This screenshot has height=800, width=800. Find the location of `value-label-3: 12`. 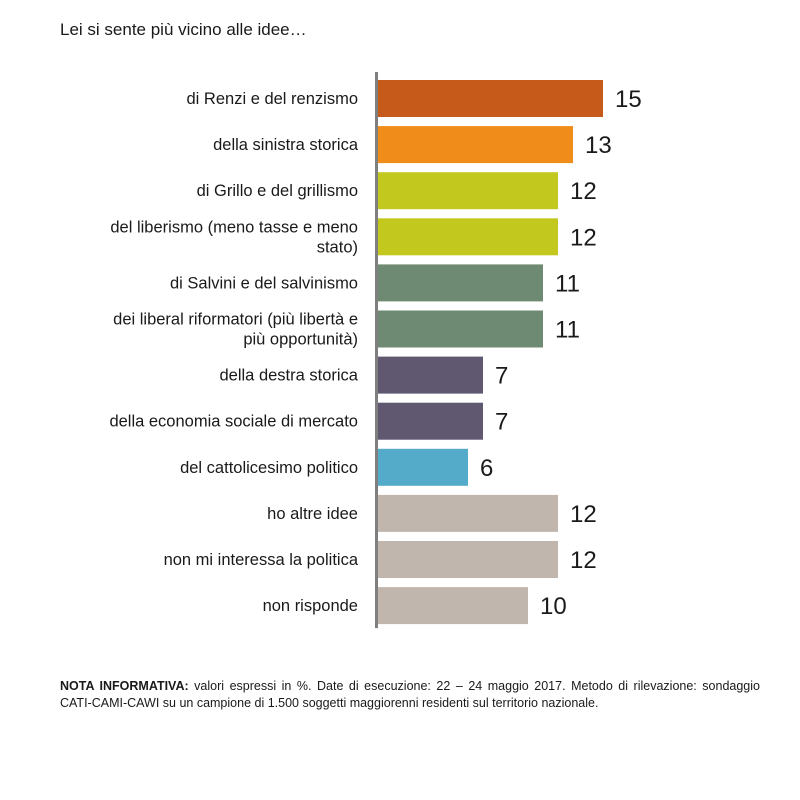

value-label-3: 12 is located at coordinates (583, 191).